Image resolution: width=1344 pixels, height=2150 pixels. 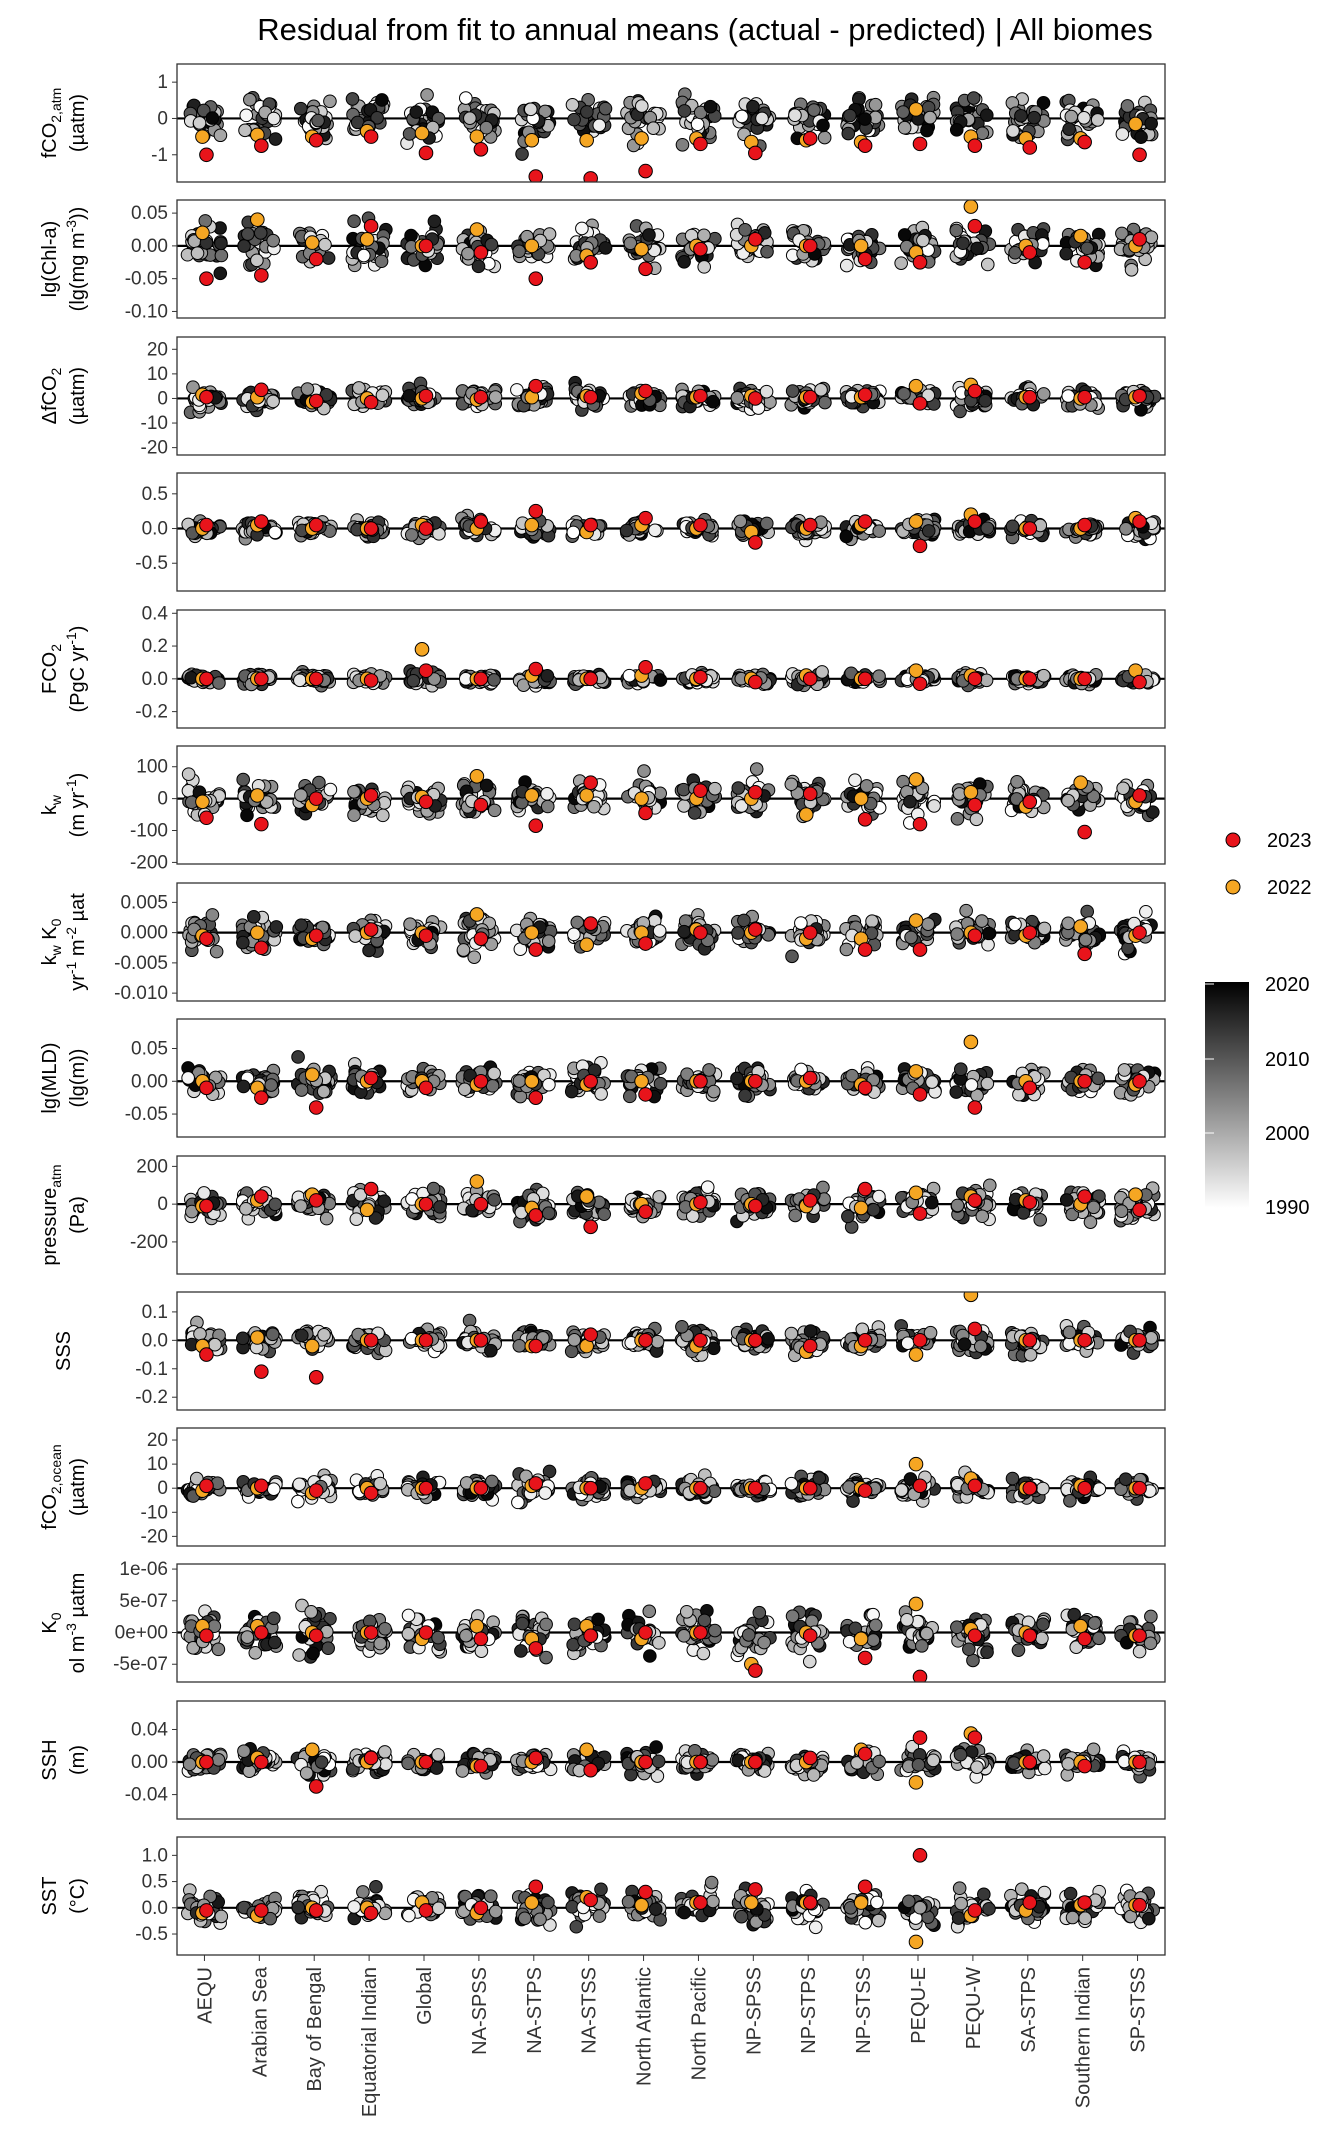 What do you see at coordinates (76, 805) in the screenshot?
I see `y-axis-label: (m yr-1​)` at bounding box center [76, 805].